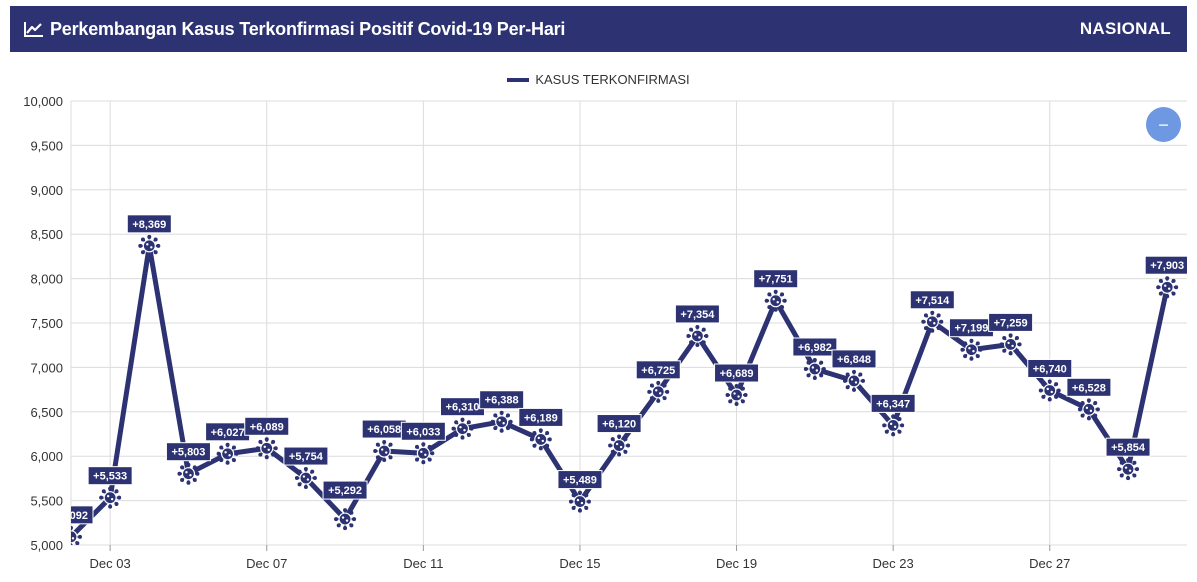 Image resolution: width=1197 pixels, height=582 pixels. I want to click on trend-line-icon, so click(34, 29).